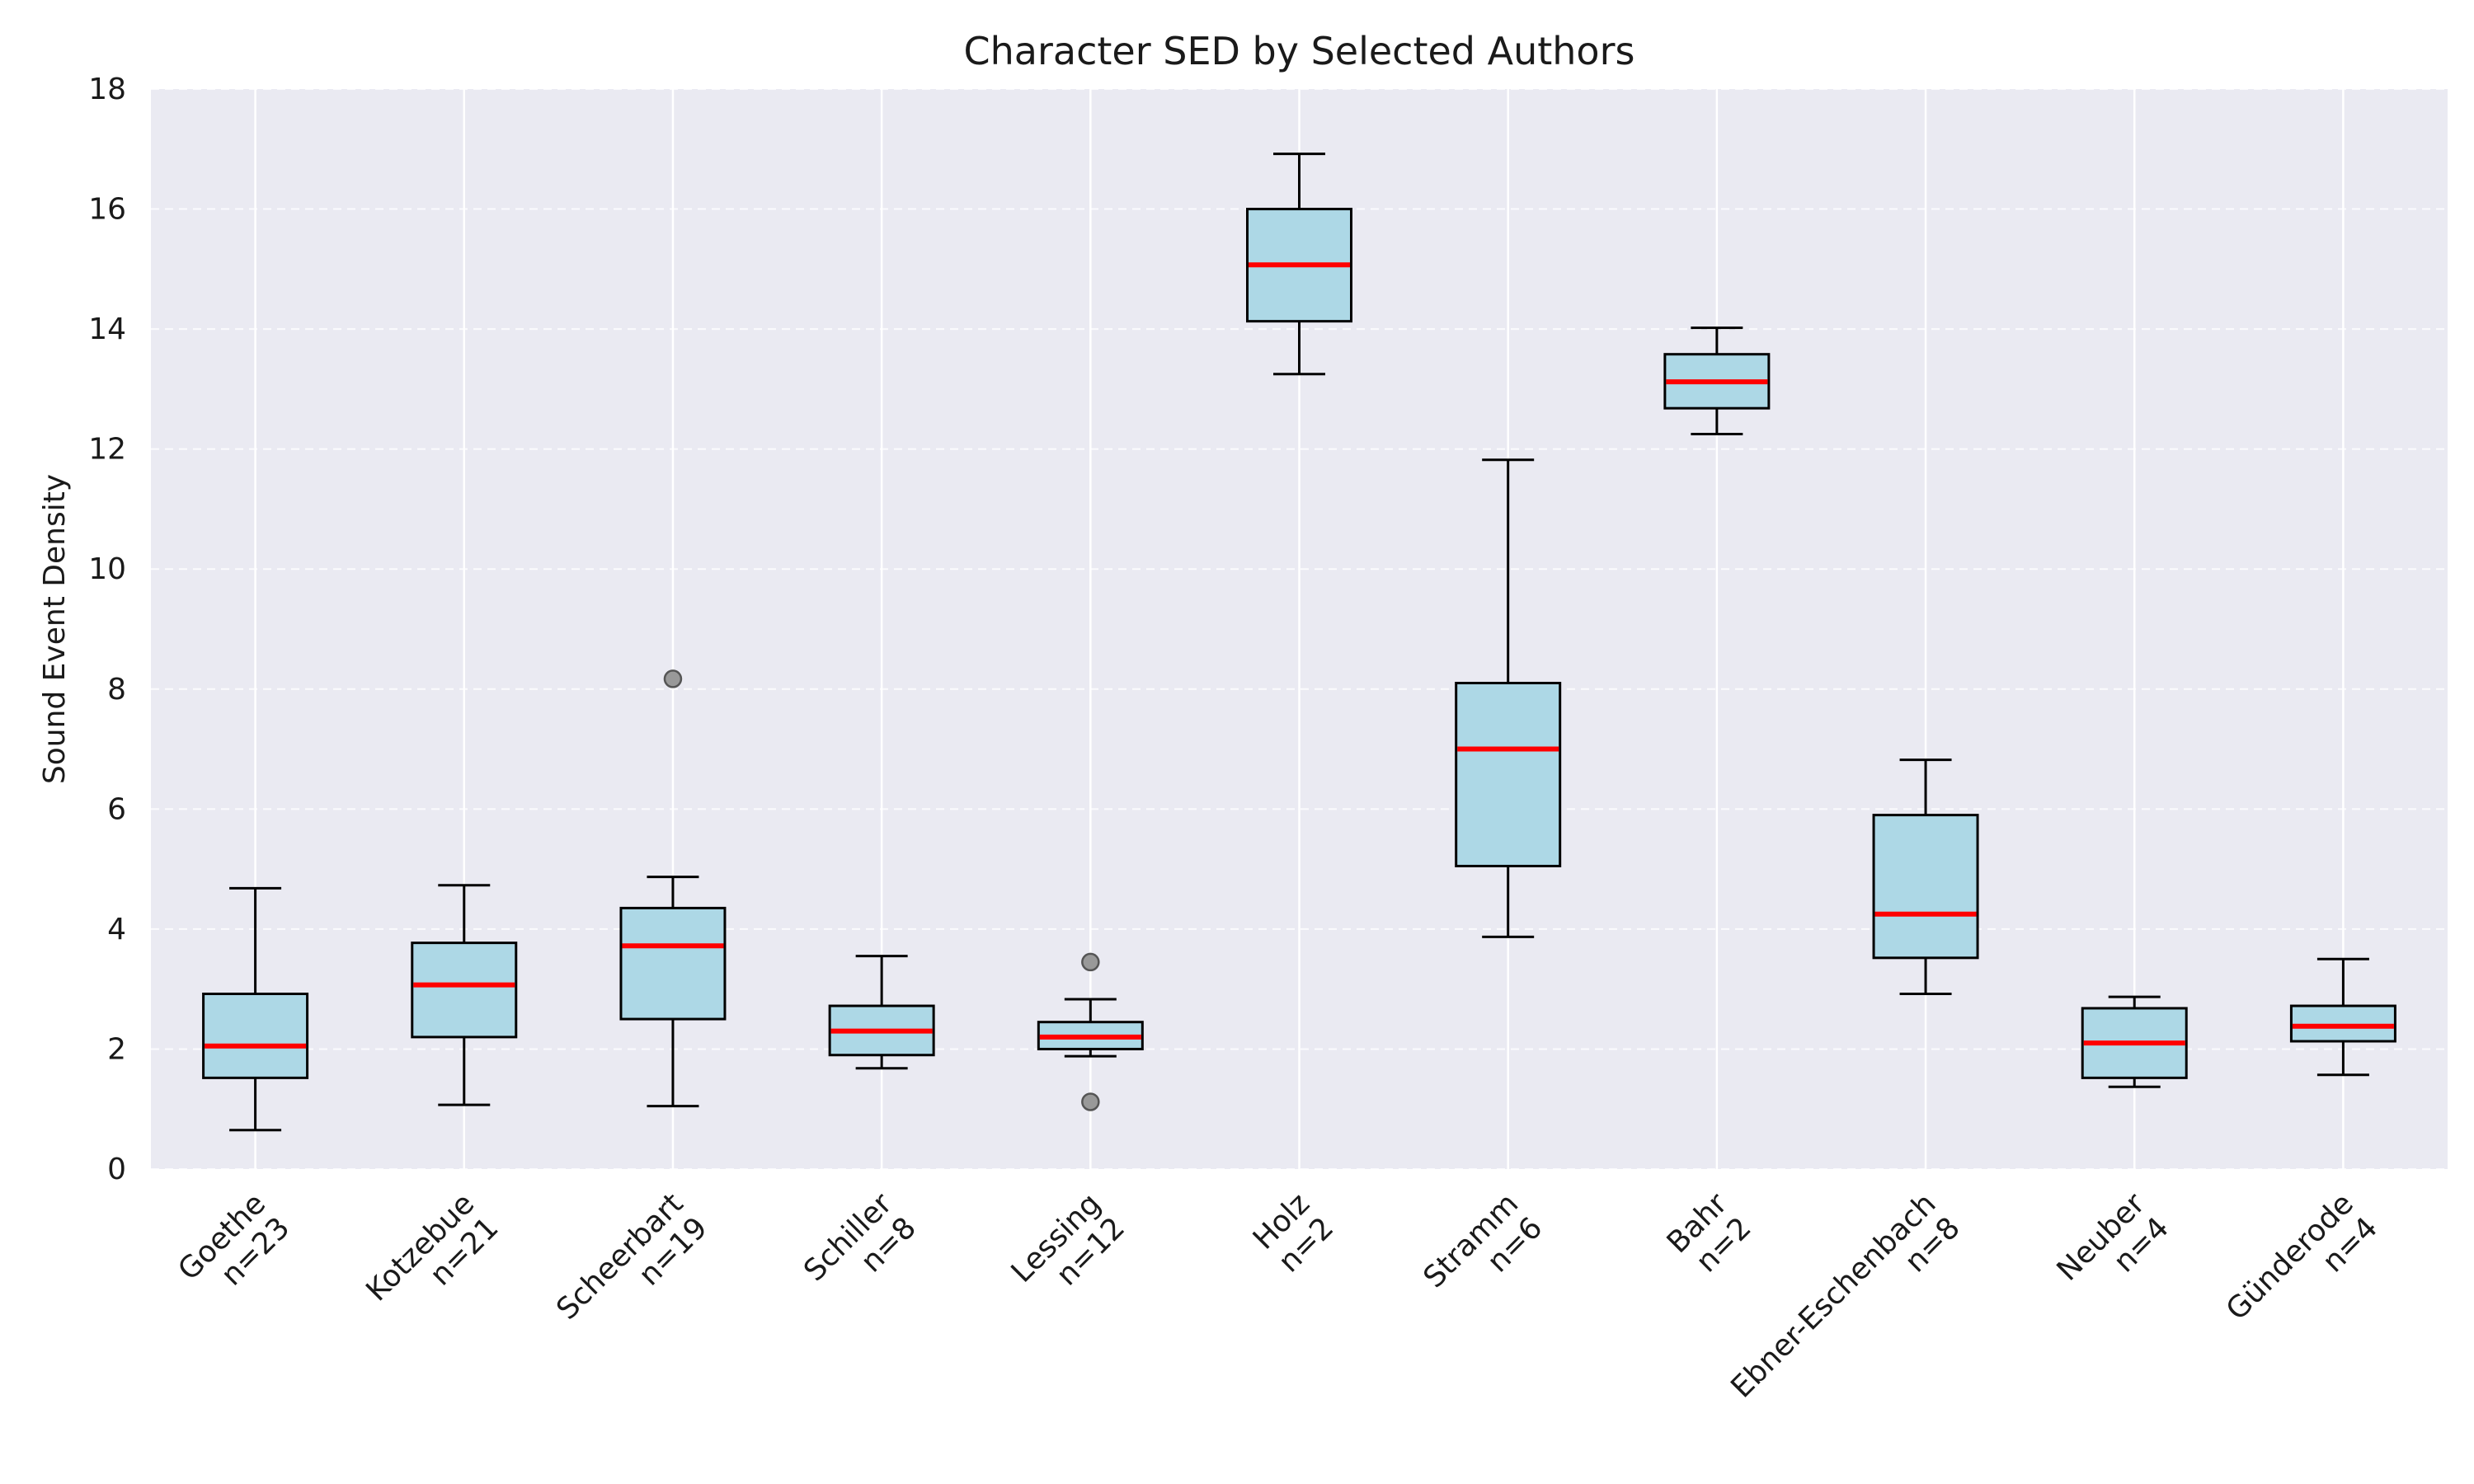  What do you see at coordinates (107, 569) in the screenshot?
I see `y-tick-label: 10` at bounding box center [107, 569].